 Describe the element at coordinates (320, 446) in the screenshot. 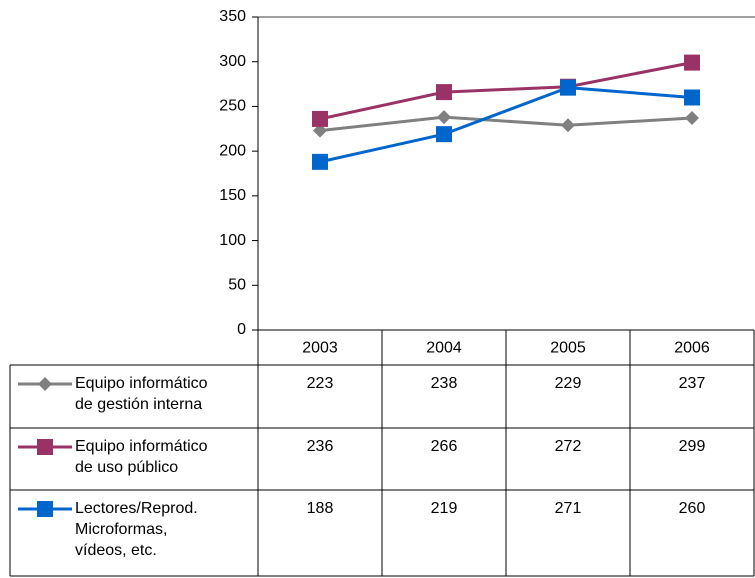

I see `table-value: 236` at that location.